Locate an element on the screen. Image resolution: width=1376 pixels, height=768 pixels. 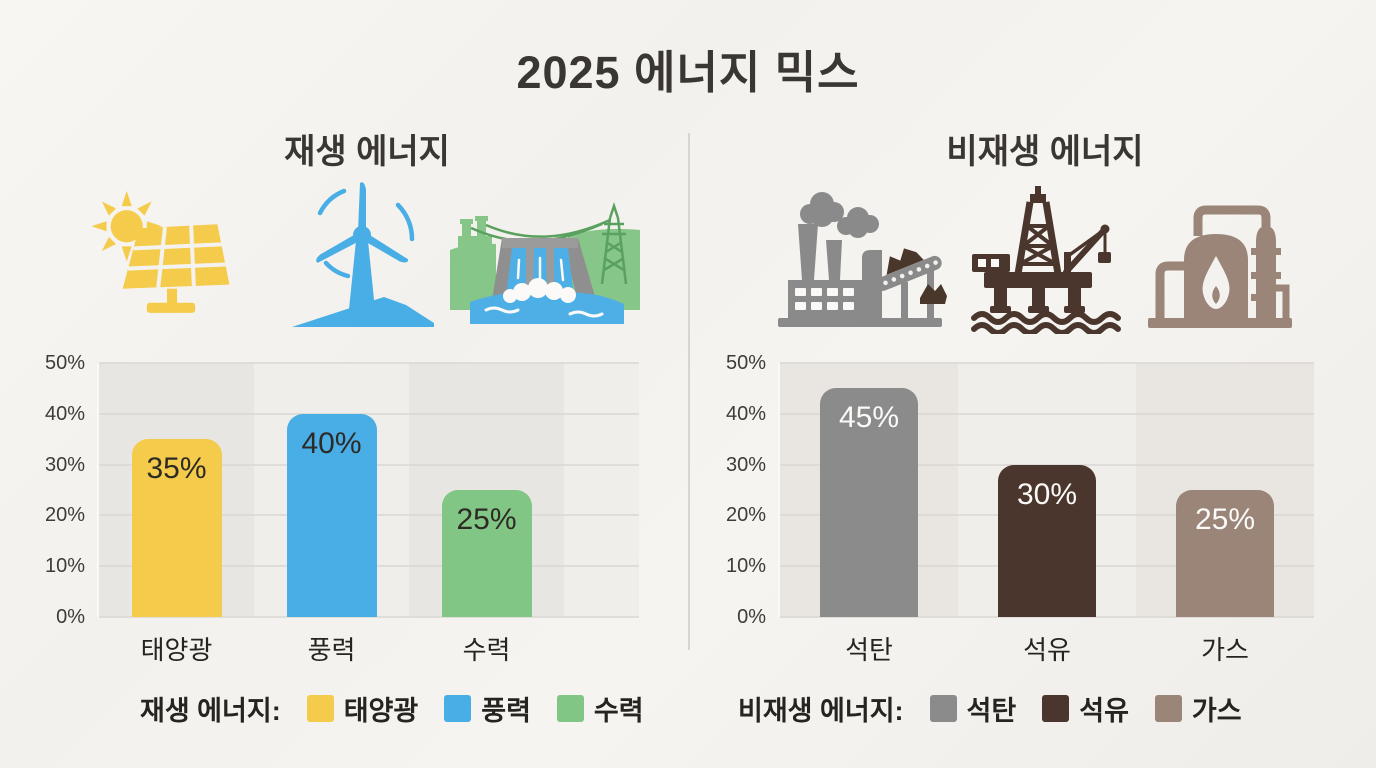
page-title: 2025 에너지 믹스 is located at coordinates (688, 72).